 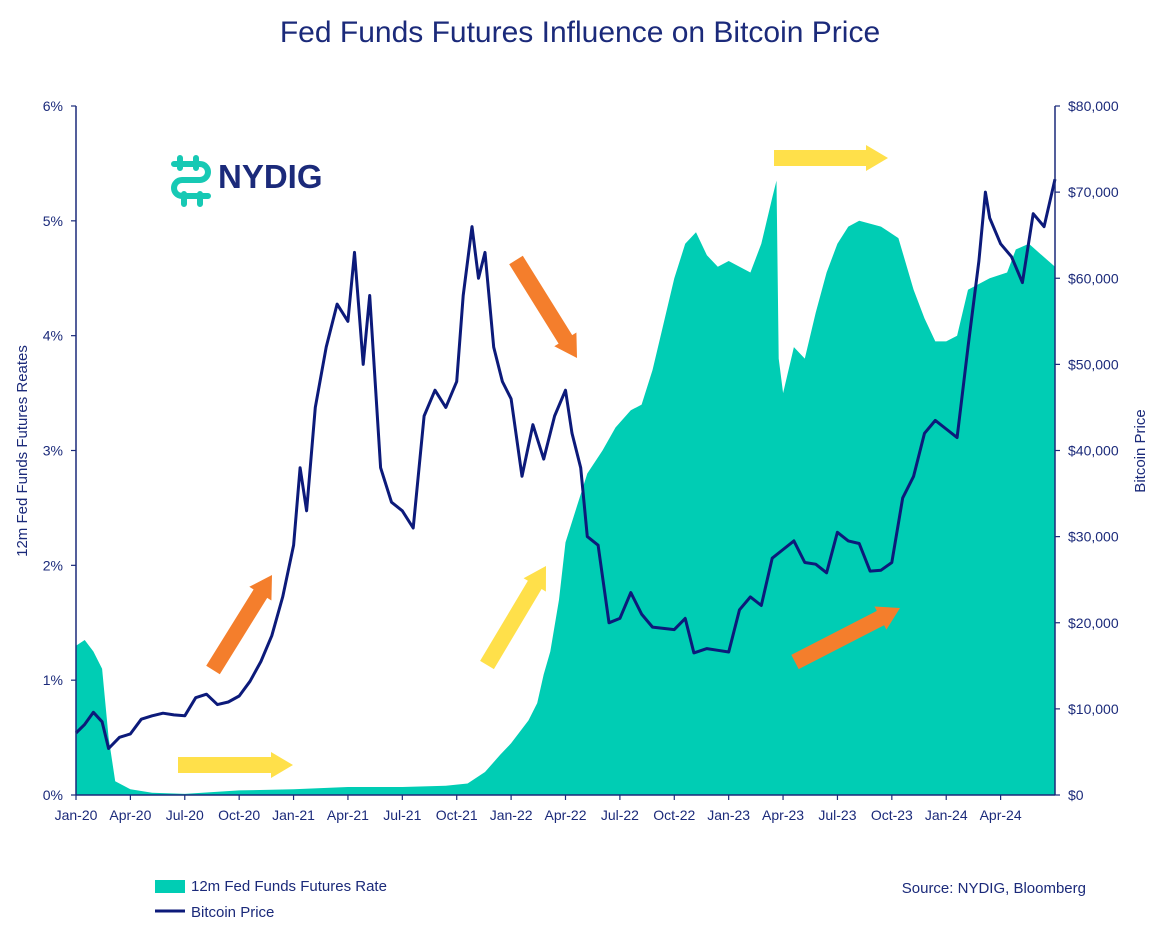 What do you see at coordinates (837, 815) in the screenshot?
I see `x-tick-label: Jul-23` at bounding box center [837, 815].